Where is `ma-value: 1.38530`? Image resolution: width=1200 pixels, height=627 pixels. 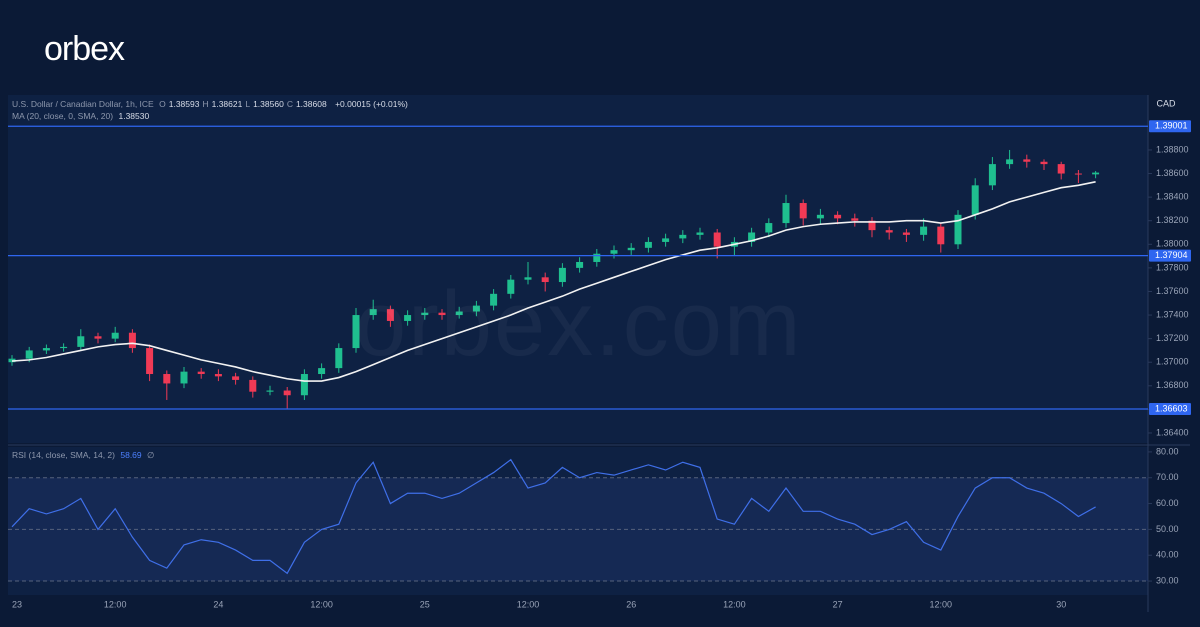
ma-value: 1.38530 is located at coordinates (134, 116).